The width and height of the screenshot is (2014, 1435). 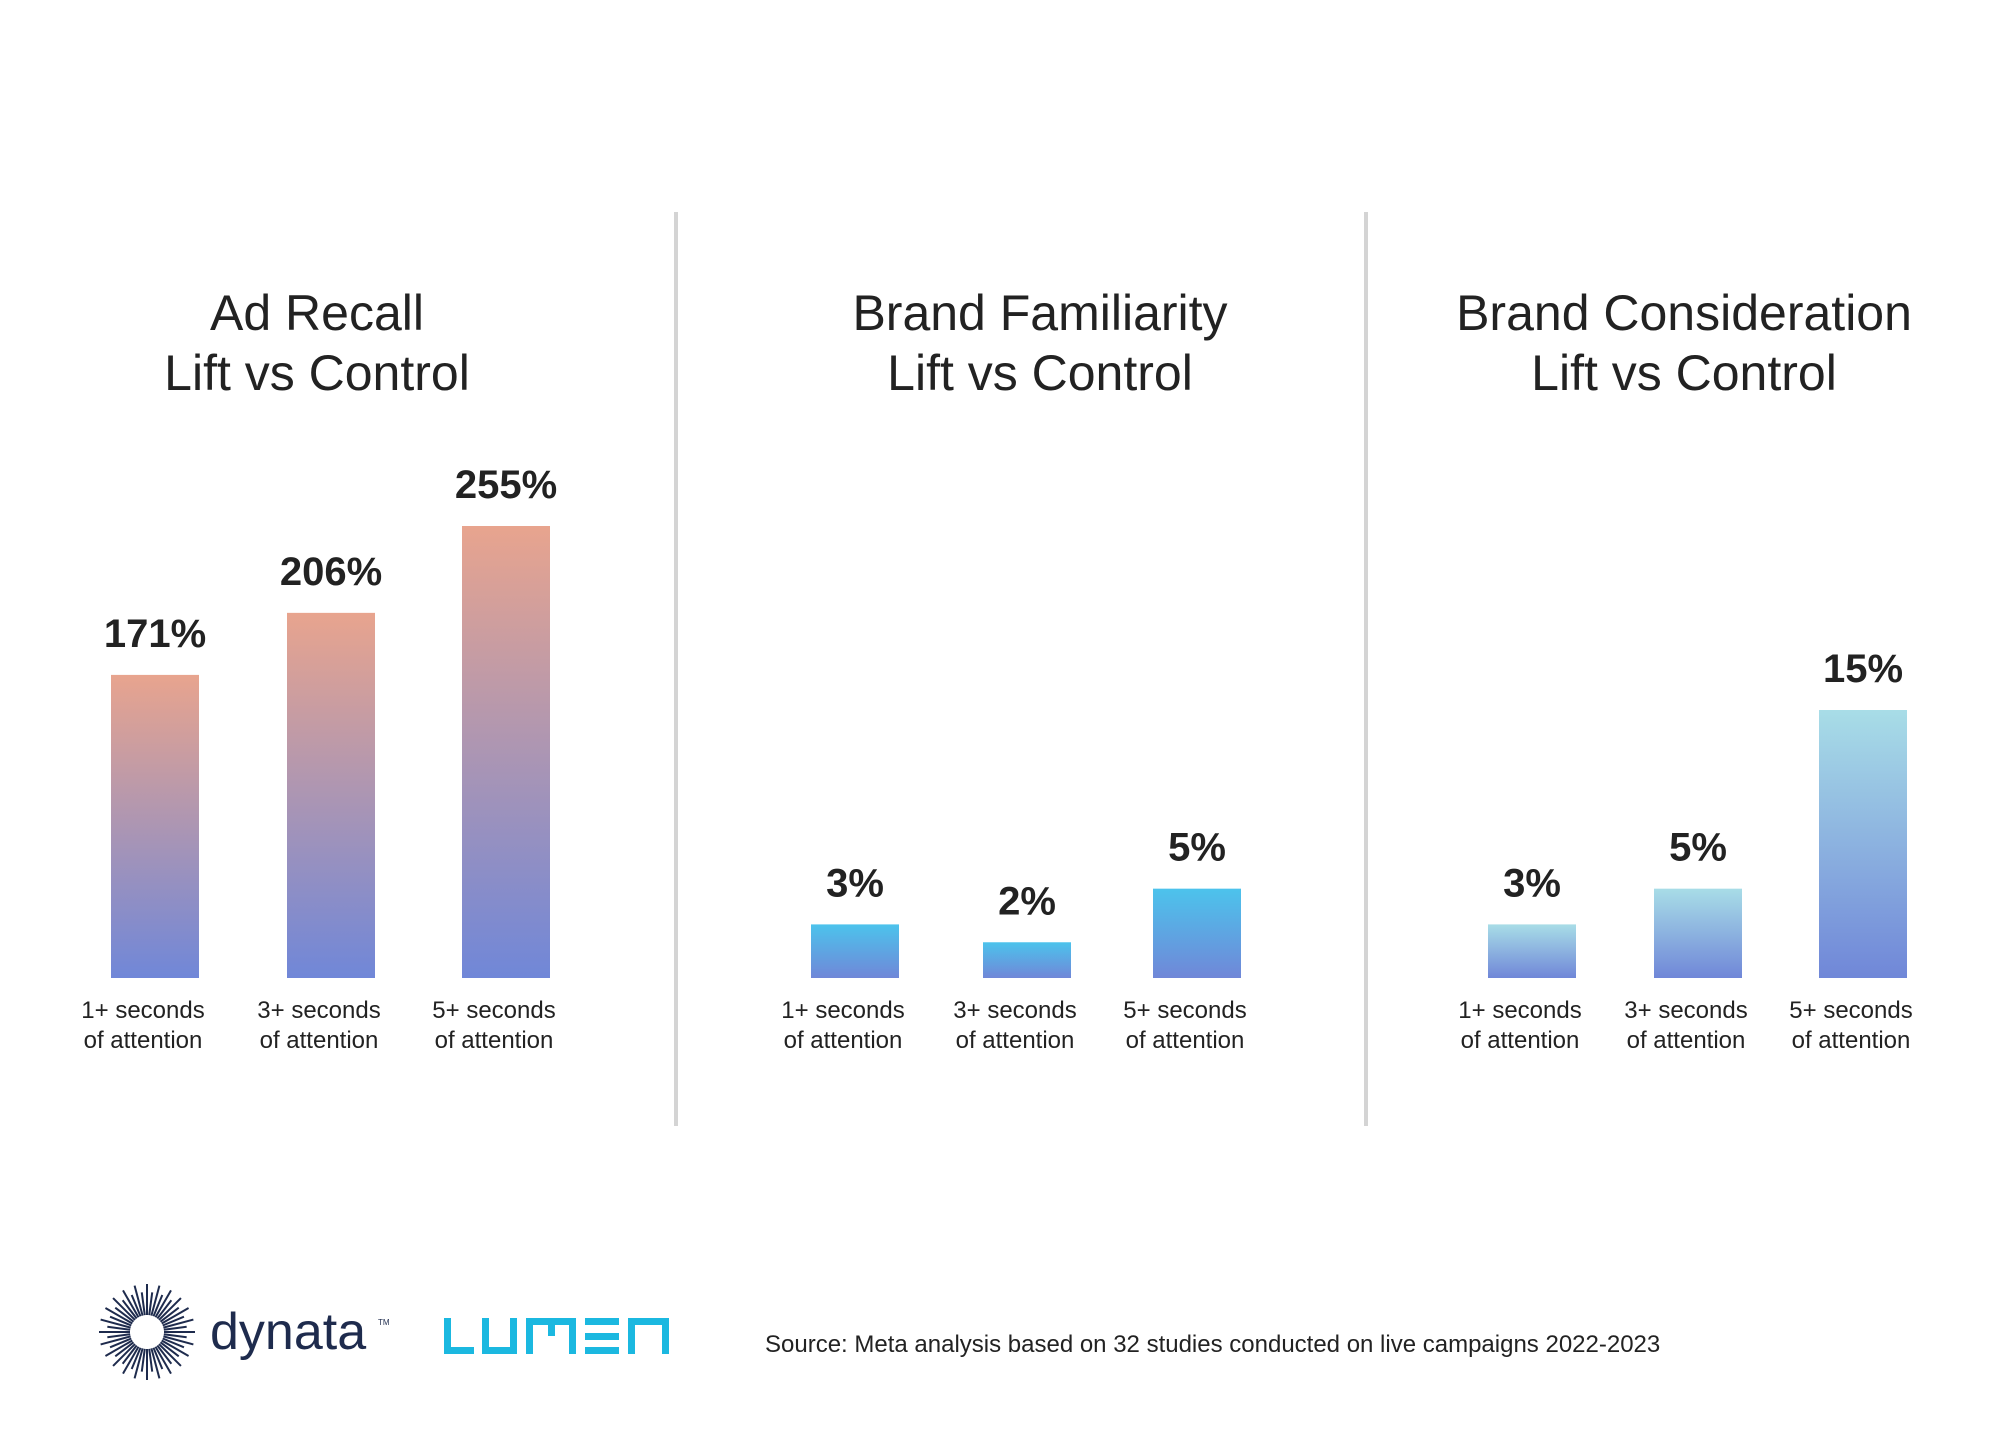 What do you see at coordinates (155, 634) in the screenshot?
I see `data-label: 171%` at bounding box center [155, 634].